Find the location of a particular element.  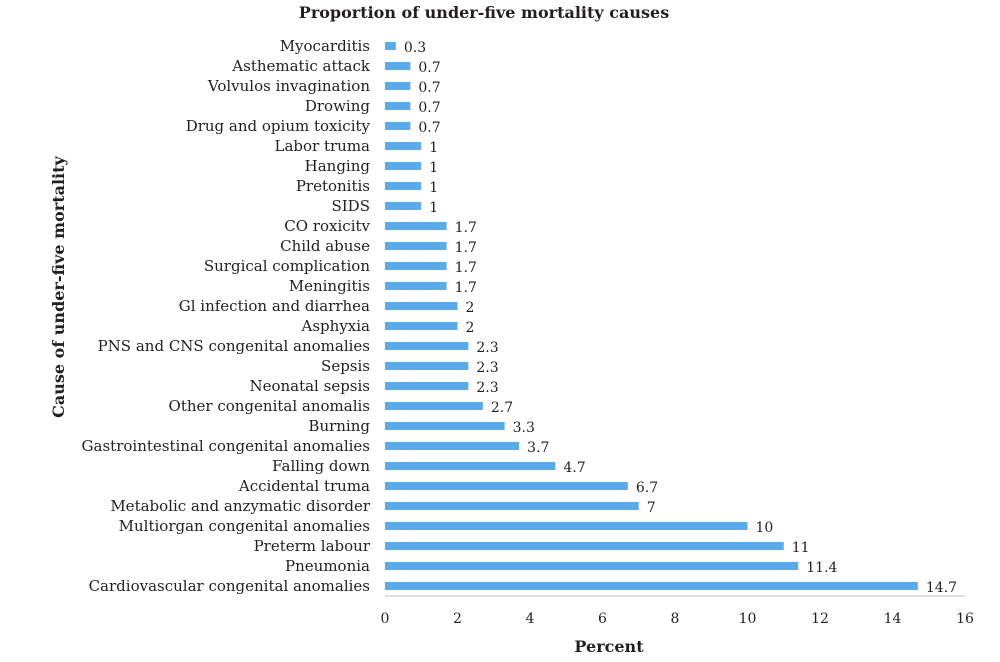

category-label: Accidental truma is located at coordinates (304, 486).